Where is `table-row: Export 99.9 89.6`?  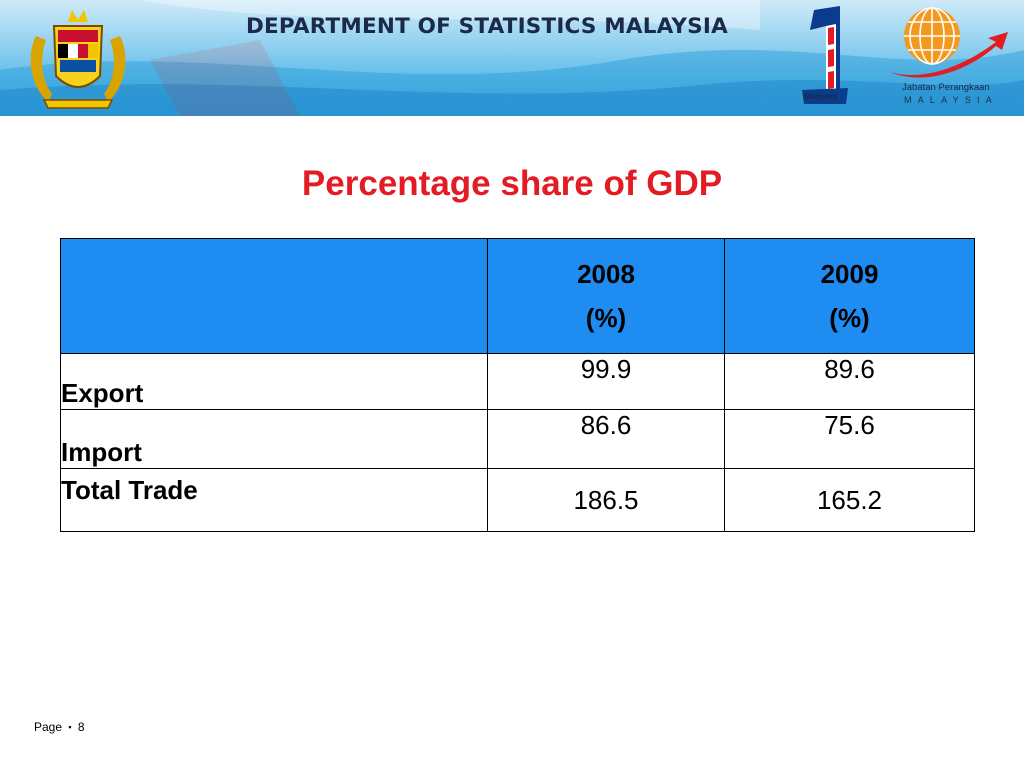
table-row: Export 99.9 89.6 is located at coordinates (517, 381).